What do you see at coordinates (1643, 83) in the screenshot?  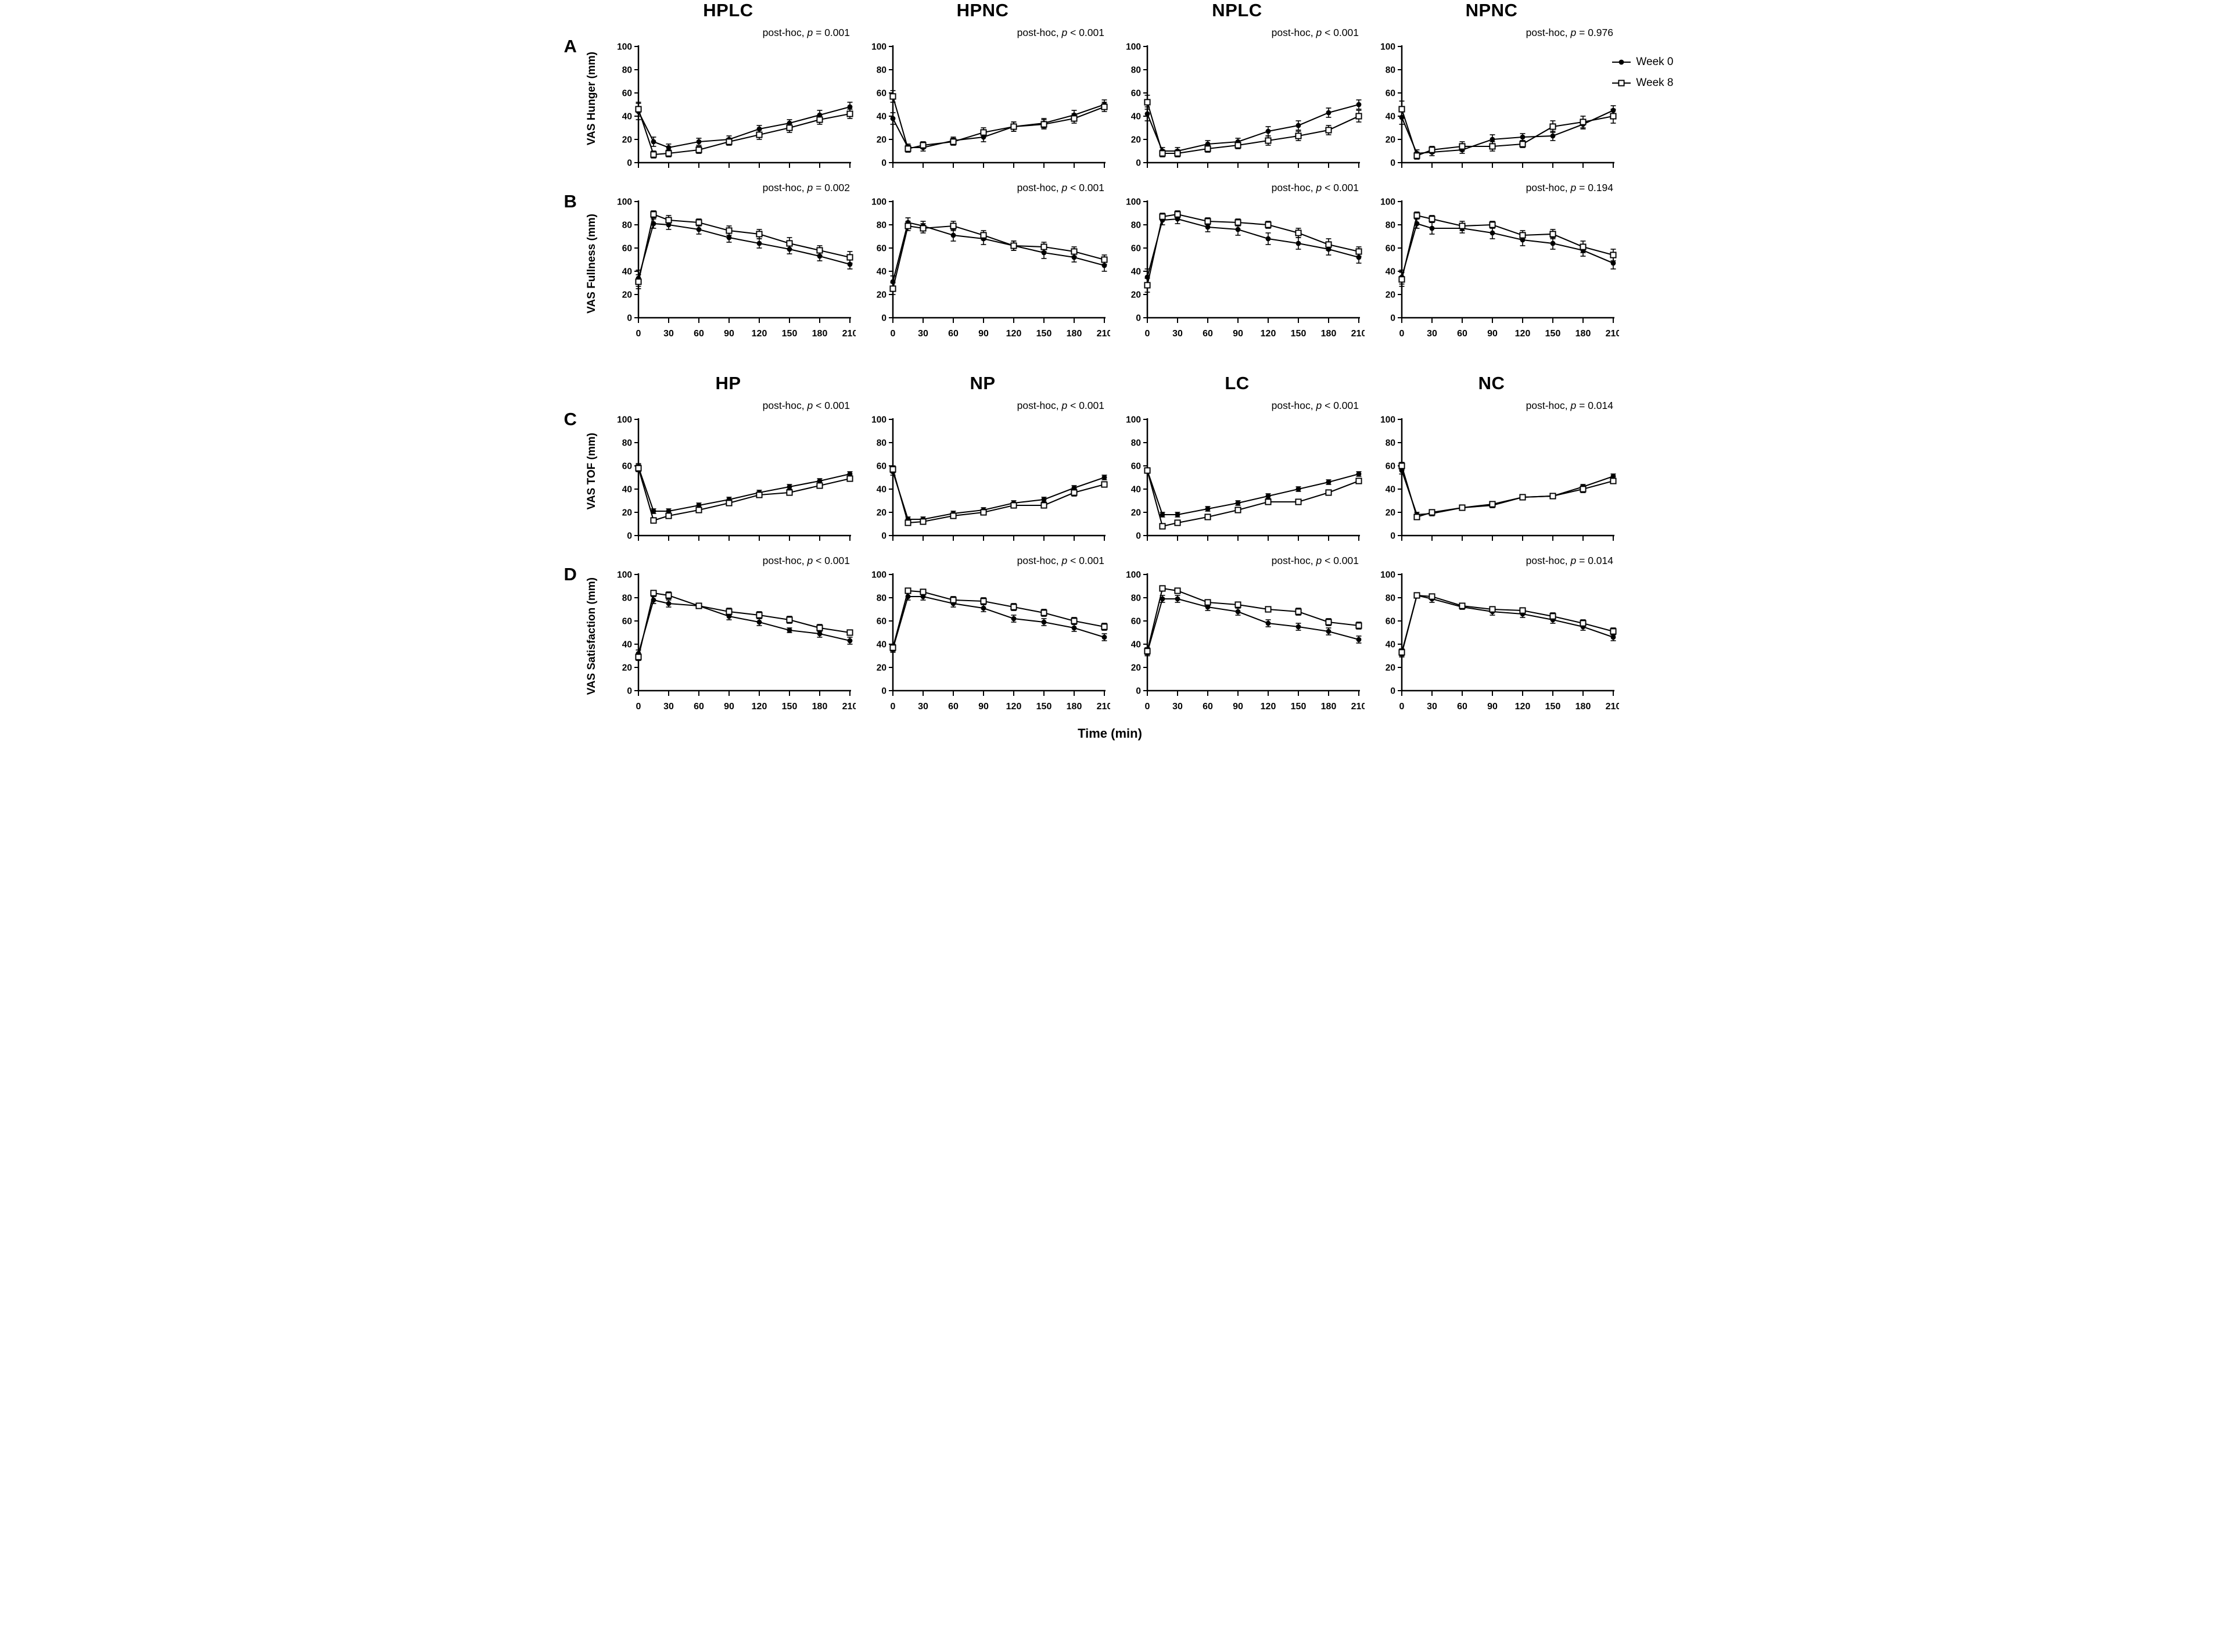 I see `legend-item-week-8: Week 8` at bounding box center [1643, 83].